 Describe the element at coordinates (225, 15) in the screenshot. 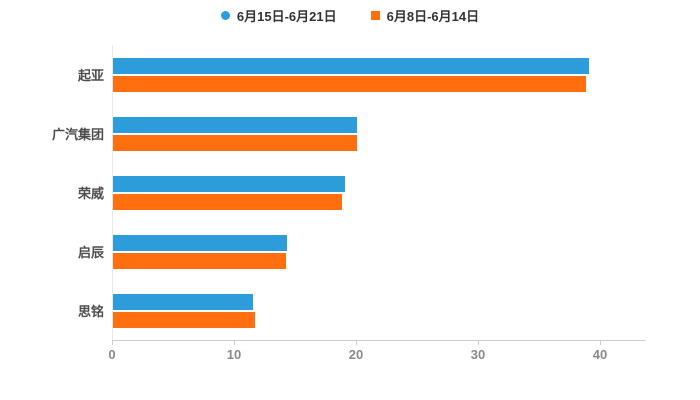

I see `legend-circle-marker-icon` at that location.